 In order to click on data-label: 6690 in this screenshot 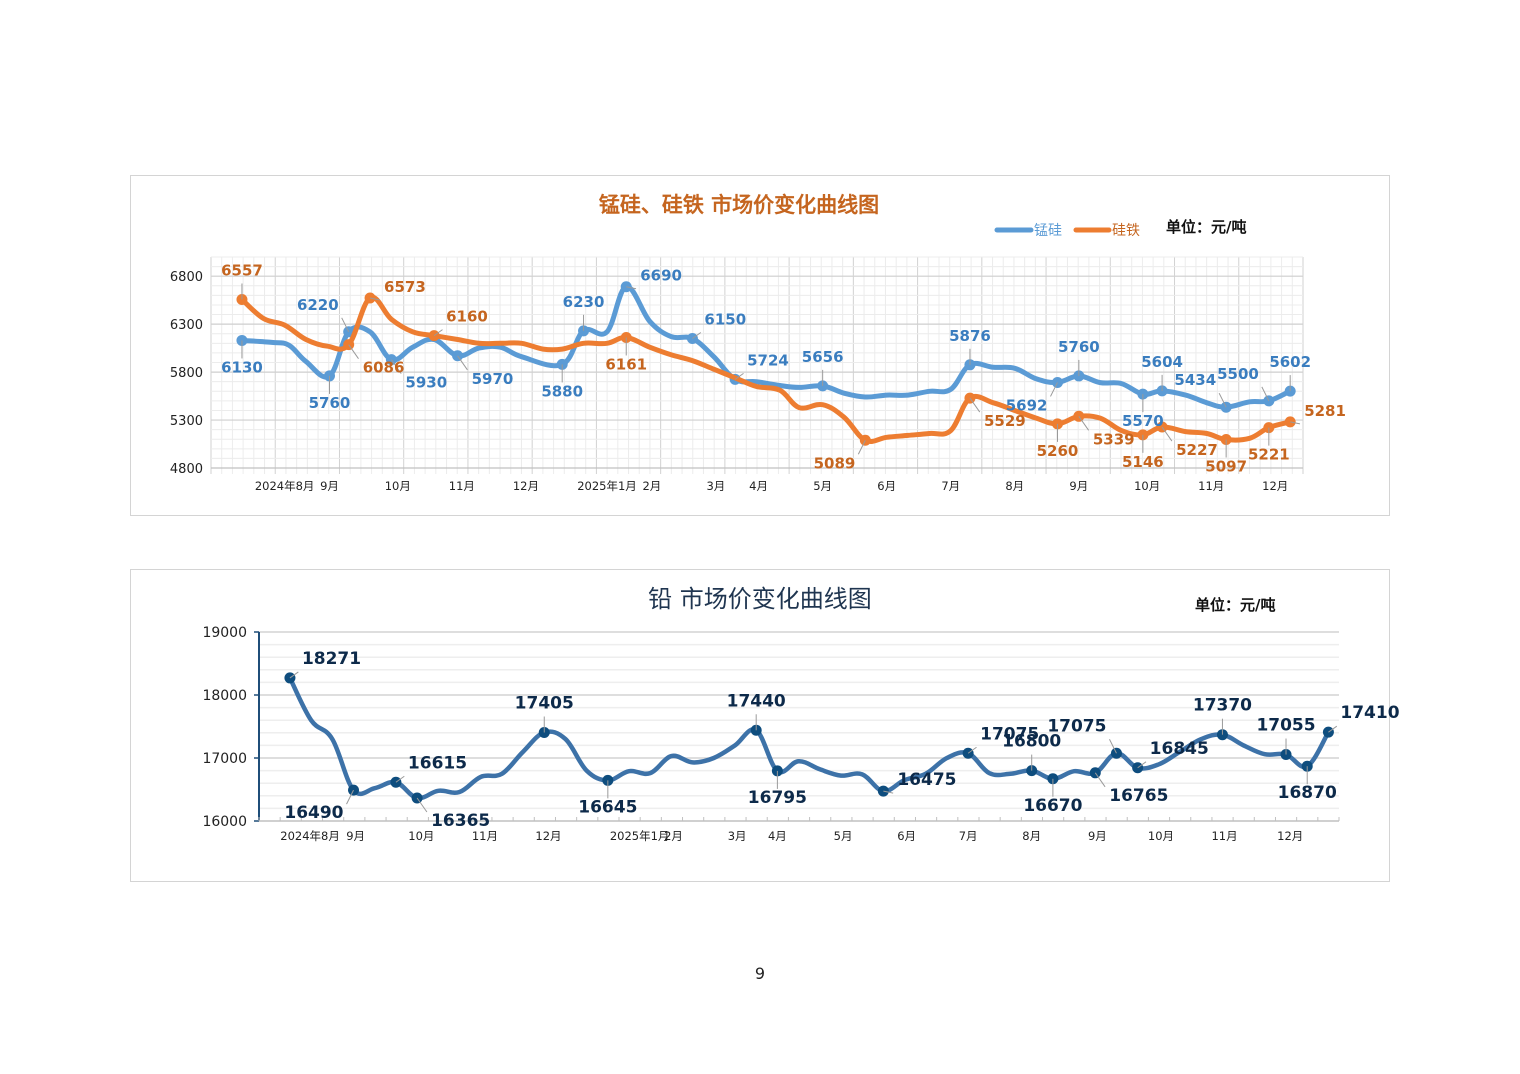, I will do `click(661, 276)`.